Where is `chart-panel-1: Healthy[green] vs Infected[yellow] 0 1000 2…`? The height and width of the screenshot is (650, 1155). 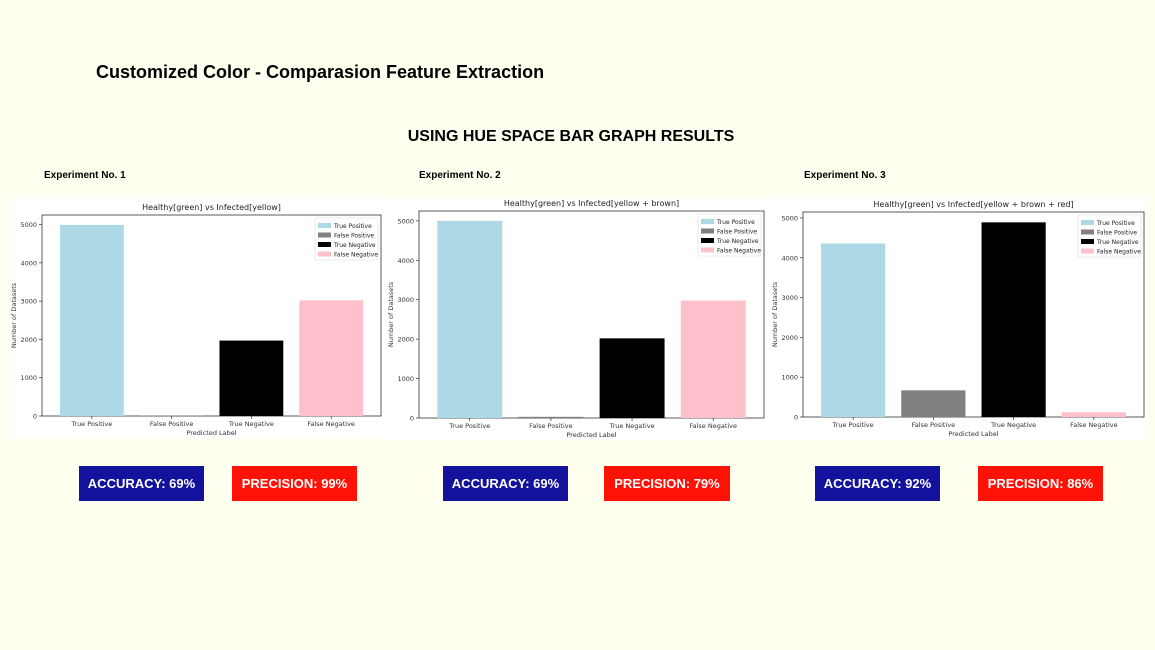 chart-panel-1: Healthy[green] vs Infected[yellow] 0 1000 2… is located at coordinates (198, 318).